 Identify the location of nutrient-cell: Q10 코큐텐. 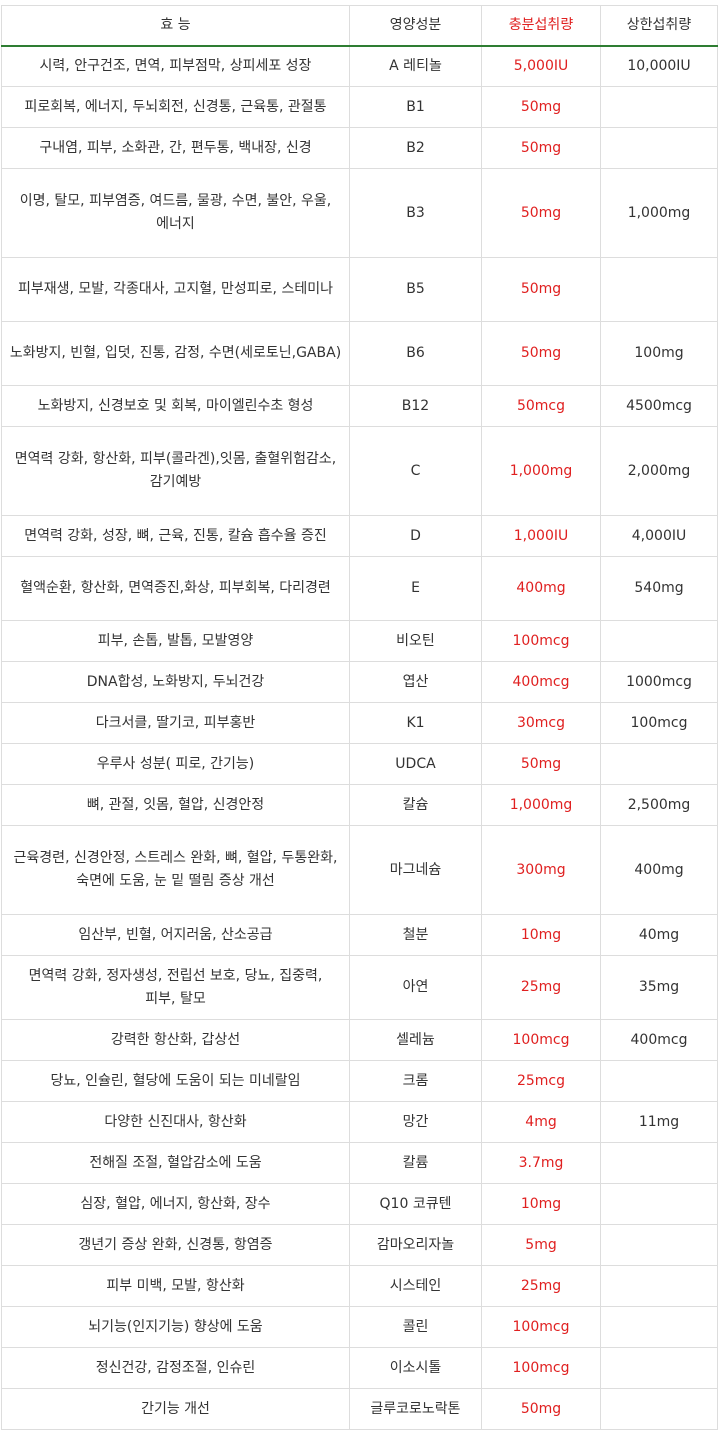
(415, 1204).